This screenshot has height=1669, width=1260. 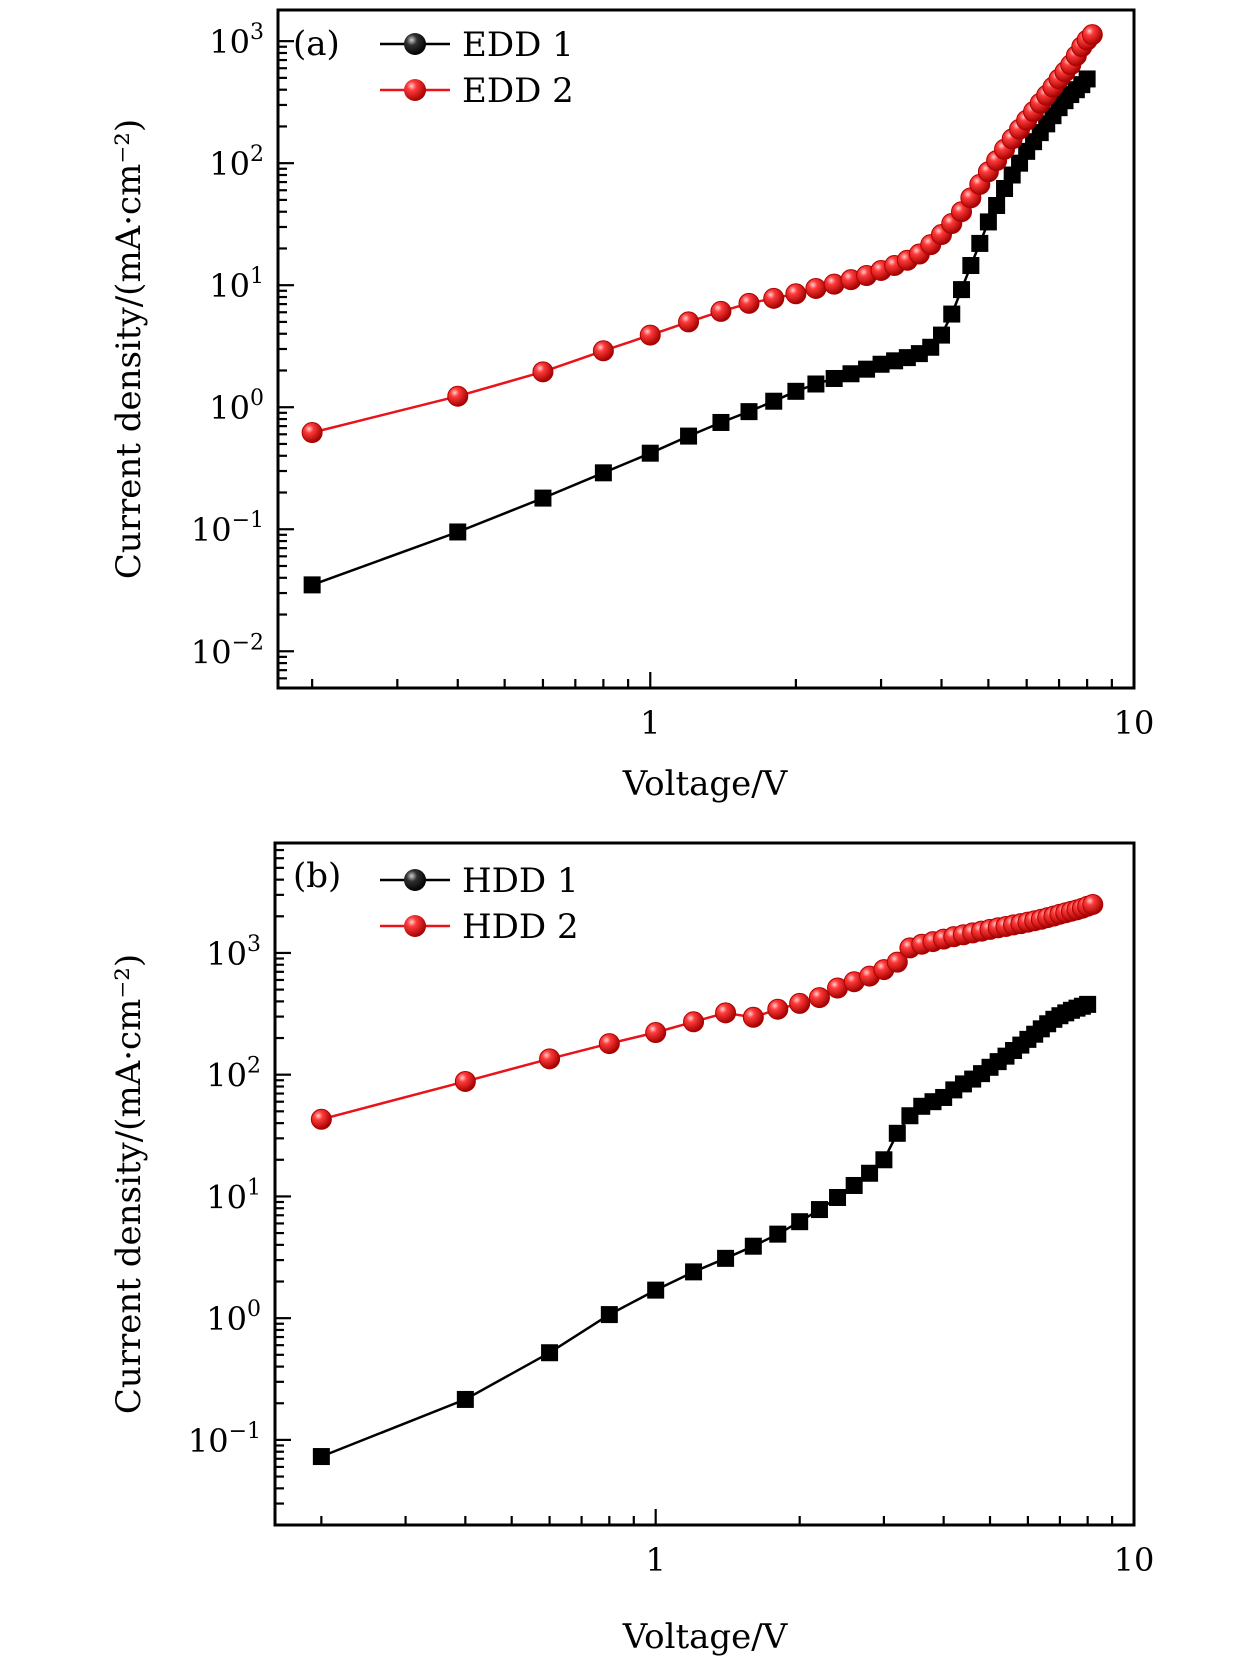 I want to click on series-line, so click(x=702, y=233).